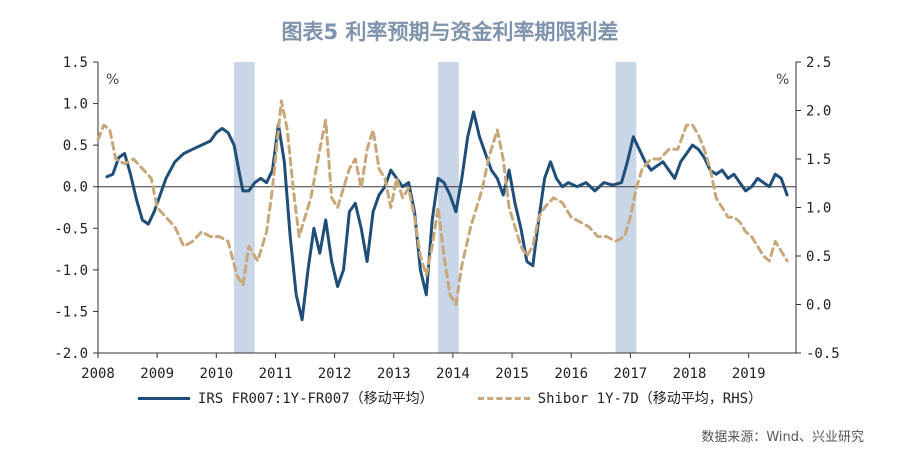 The image size is (900, 460). What do you see at coordinates (631, 374) in the screenshot?
I see `x-tick-label: 2017` at bounding box center [631, 374].